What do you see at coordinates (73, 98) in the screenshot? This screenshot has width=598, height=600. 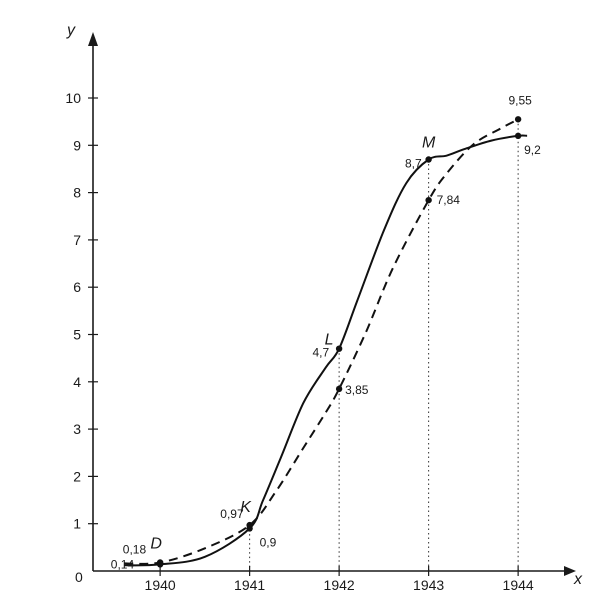 I see `y-tick-label: 10` at bounding box center [73, 98].